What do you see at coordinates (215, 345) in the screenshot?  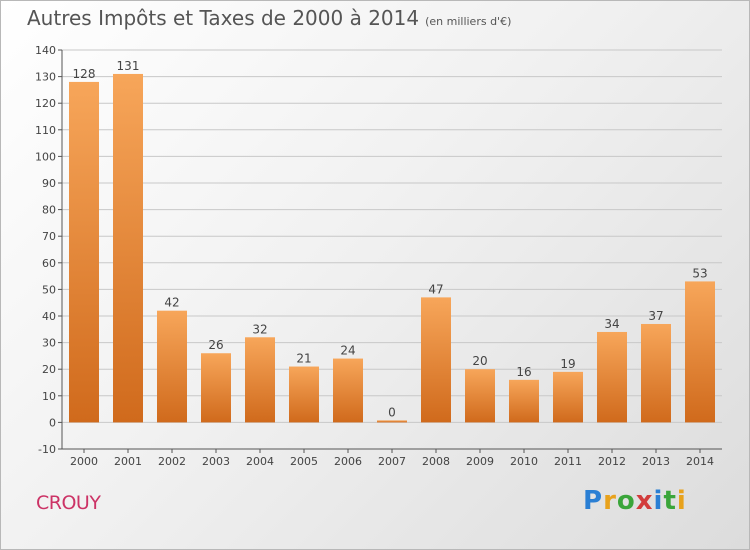 I see `data-label: 26` at bounding box center [215, 345].